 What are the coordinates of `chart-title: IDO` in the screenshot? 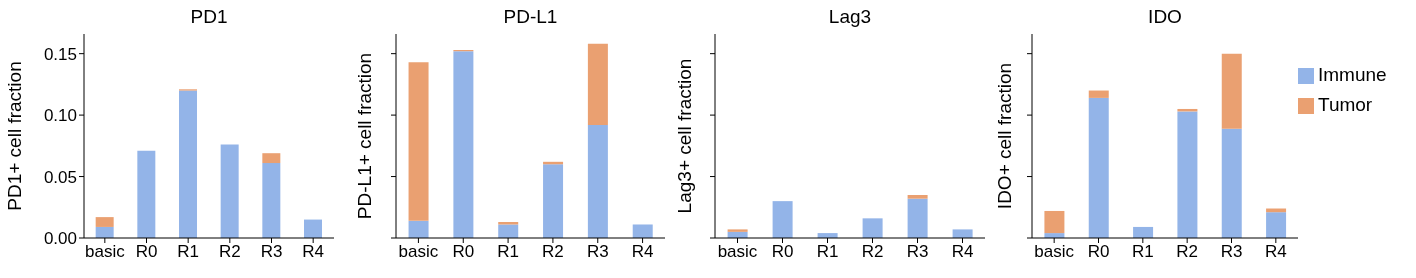 It's located at (1165, 17).